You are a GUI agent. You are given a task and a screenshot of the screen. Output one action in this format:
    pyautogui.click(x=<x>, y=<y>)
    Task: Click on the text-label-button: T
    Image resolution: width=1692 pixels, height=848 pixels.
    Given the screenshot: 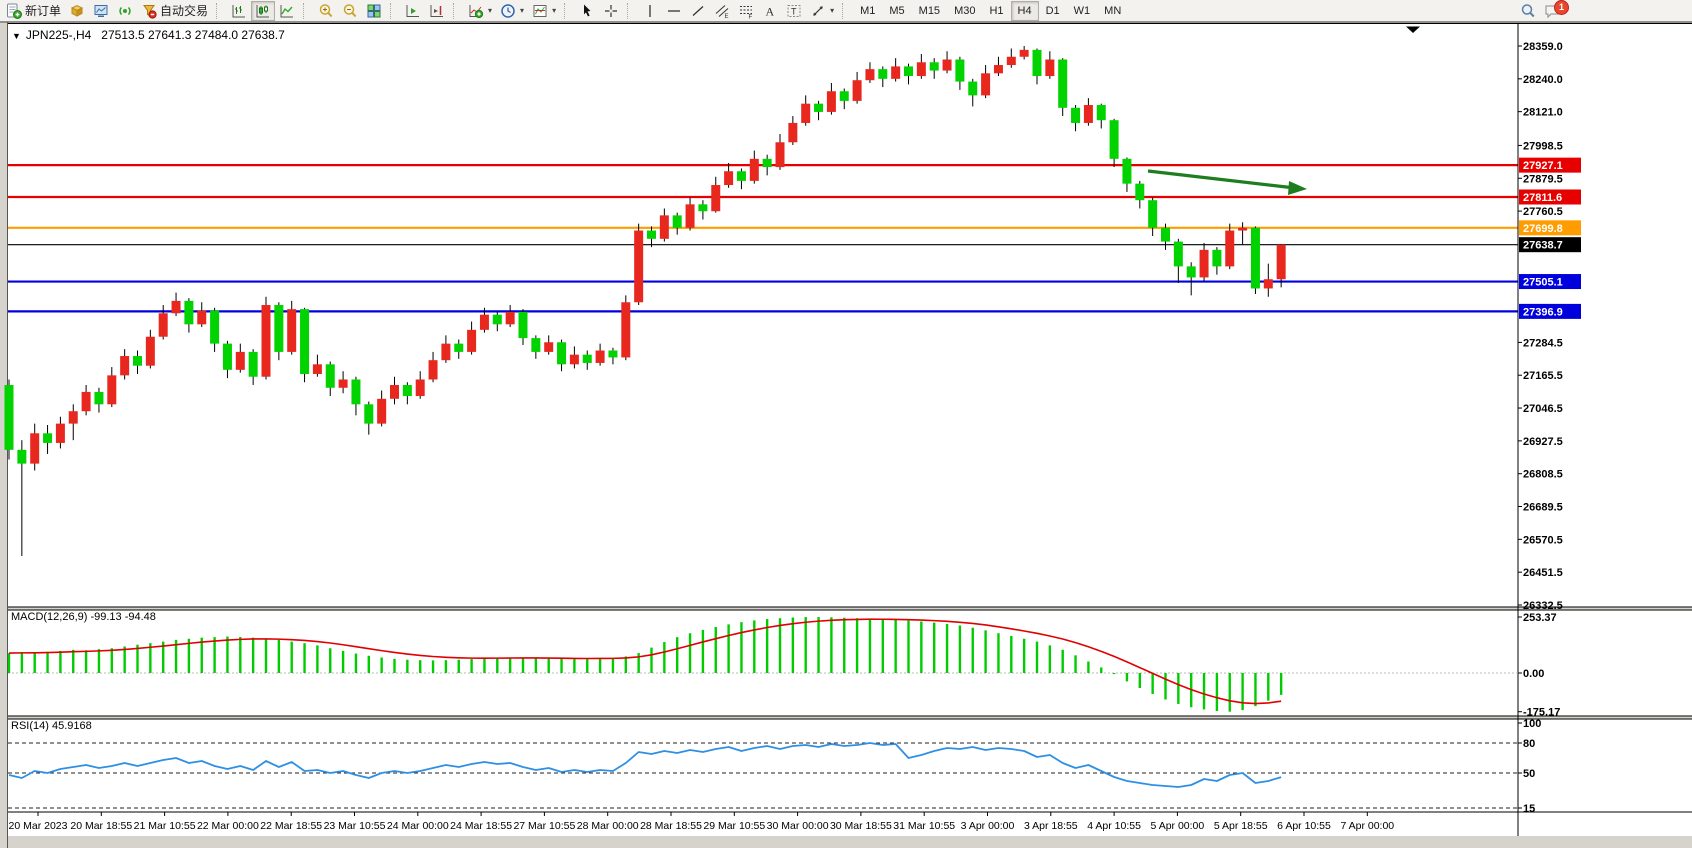 What is the action you would take?
    pyautogui.click(x=794, y=11)
    